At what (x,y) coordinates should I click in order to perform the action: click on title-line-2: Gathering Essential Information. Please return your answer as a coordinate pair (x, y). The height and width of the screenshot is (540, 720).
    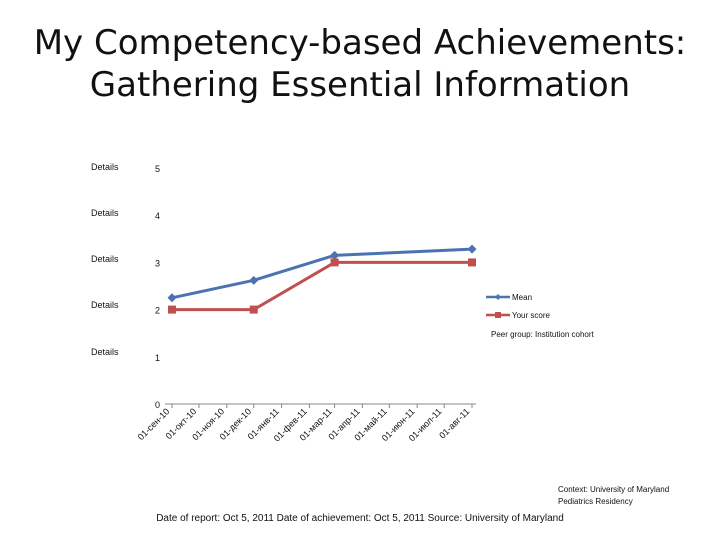
    Looking at the image, I should click on (360, 85).